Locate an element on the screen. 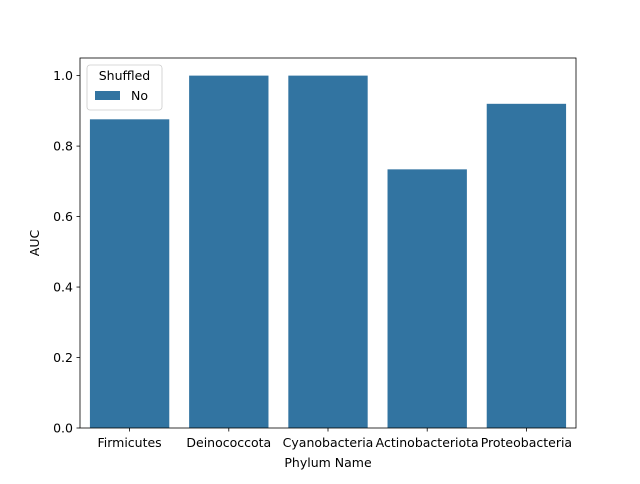 This screenshot has width=640, height=484. legend-swatch is located at coordinates (107, 95).